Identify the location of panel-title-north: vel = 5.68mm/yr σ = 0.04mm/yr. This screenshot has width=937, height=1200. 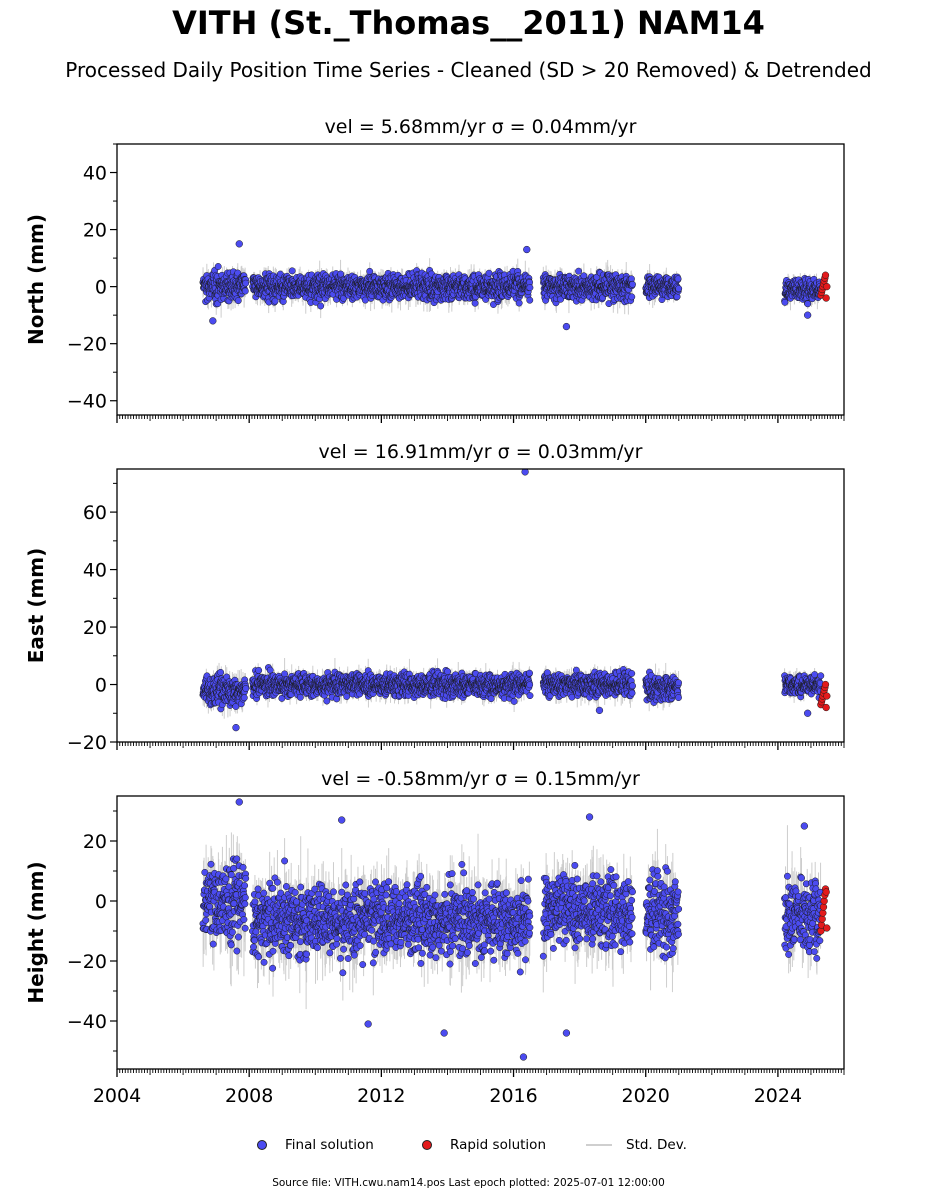
(481, 127).